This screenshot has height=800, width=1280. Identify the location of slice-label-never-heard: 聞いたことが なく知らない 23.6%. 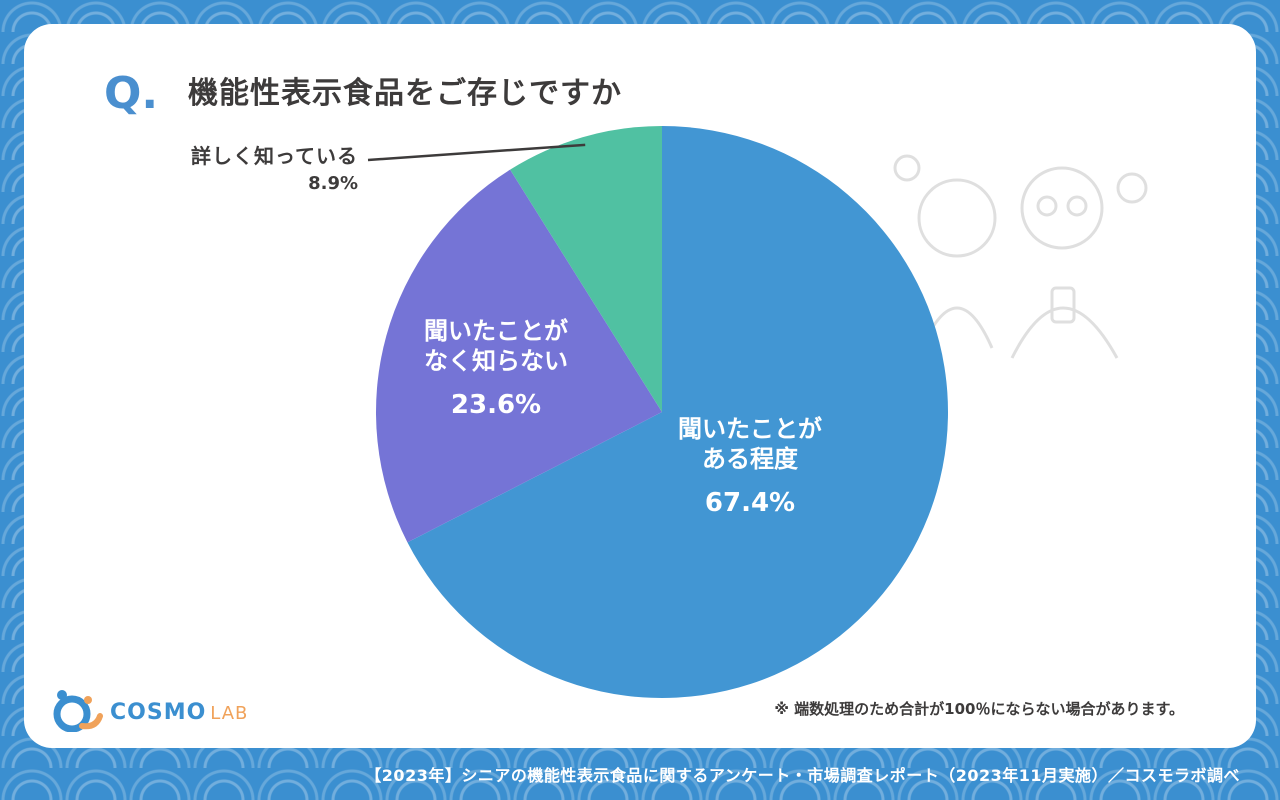
(496, 368).